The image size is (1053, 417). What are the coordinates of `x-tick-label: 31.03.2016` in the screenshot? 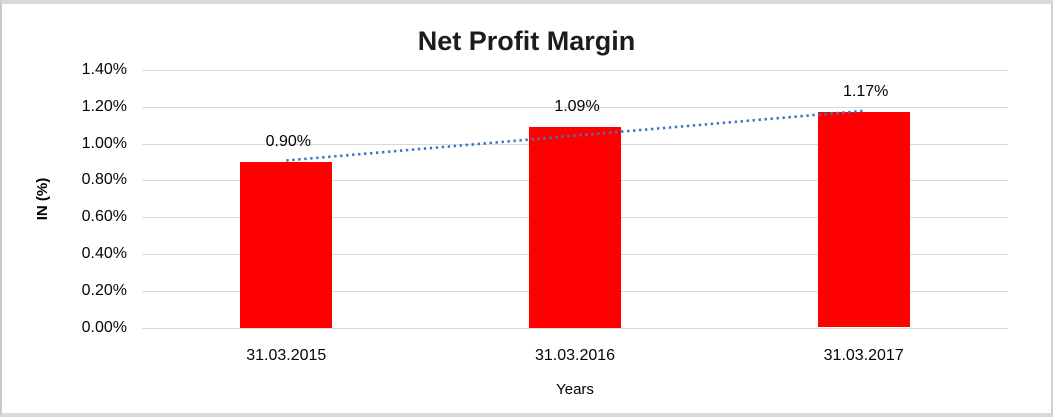 It's located at (575, 355).